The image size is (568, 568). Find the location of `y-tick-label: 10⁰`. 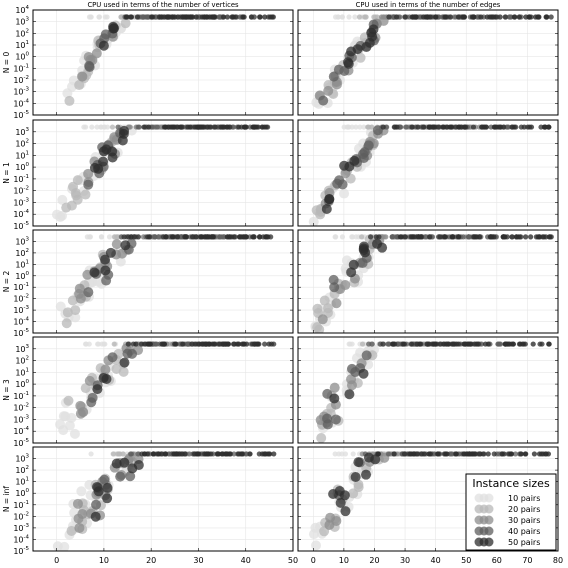

y-tick-label: 10⁰ is located at coordinates (22, 493).